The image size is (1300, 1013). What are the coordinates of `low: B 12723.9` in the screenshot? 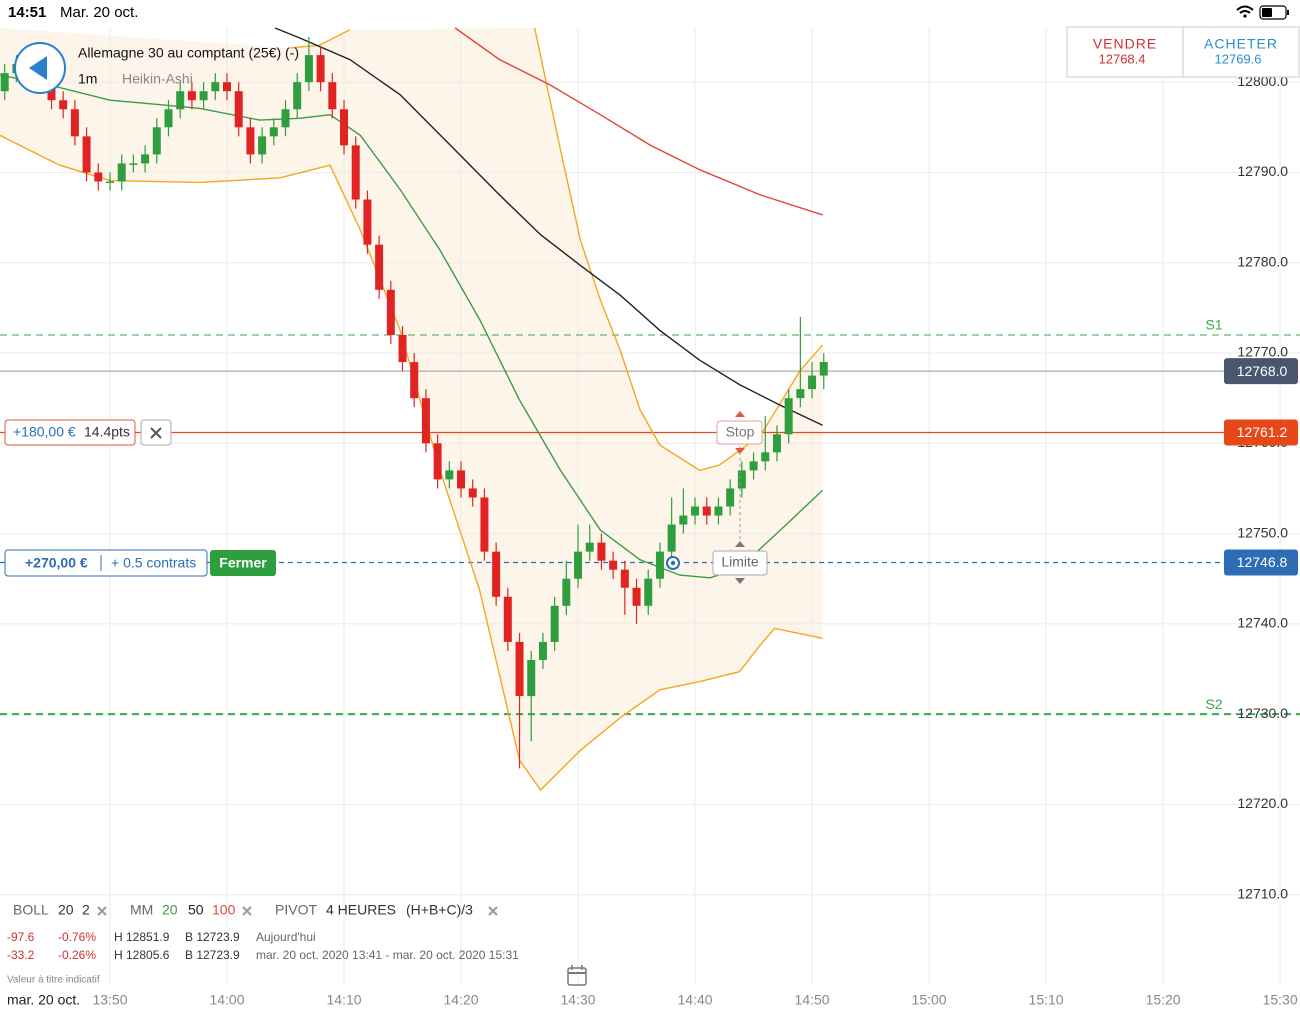 It's located at (212, 955).